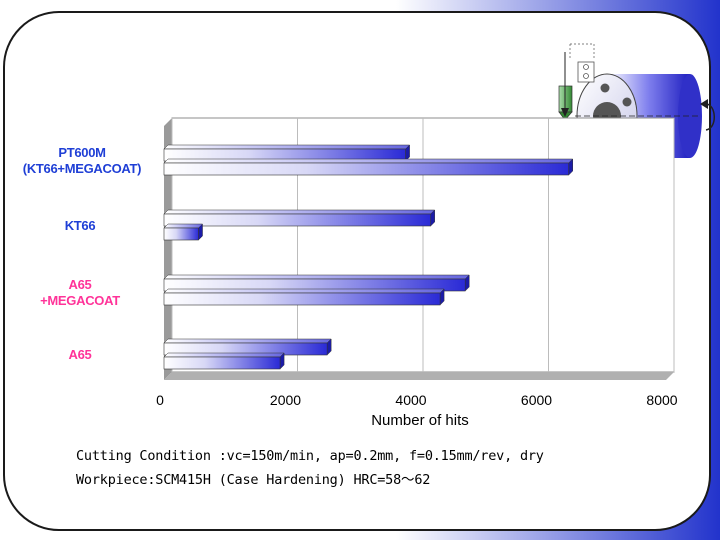 The image size is (720, 540). Describe the element at coordinates (82, 168) in the screenshot. I see `category-label-line: (KT66+MEGACOAT)` at that location.